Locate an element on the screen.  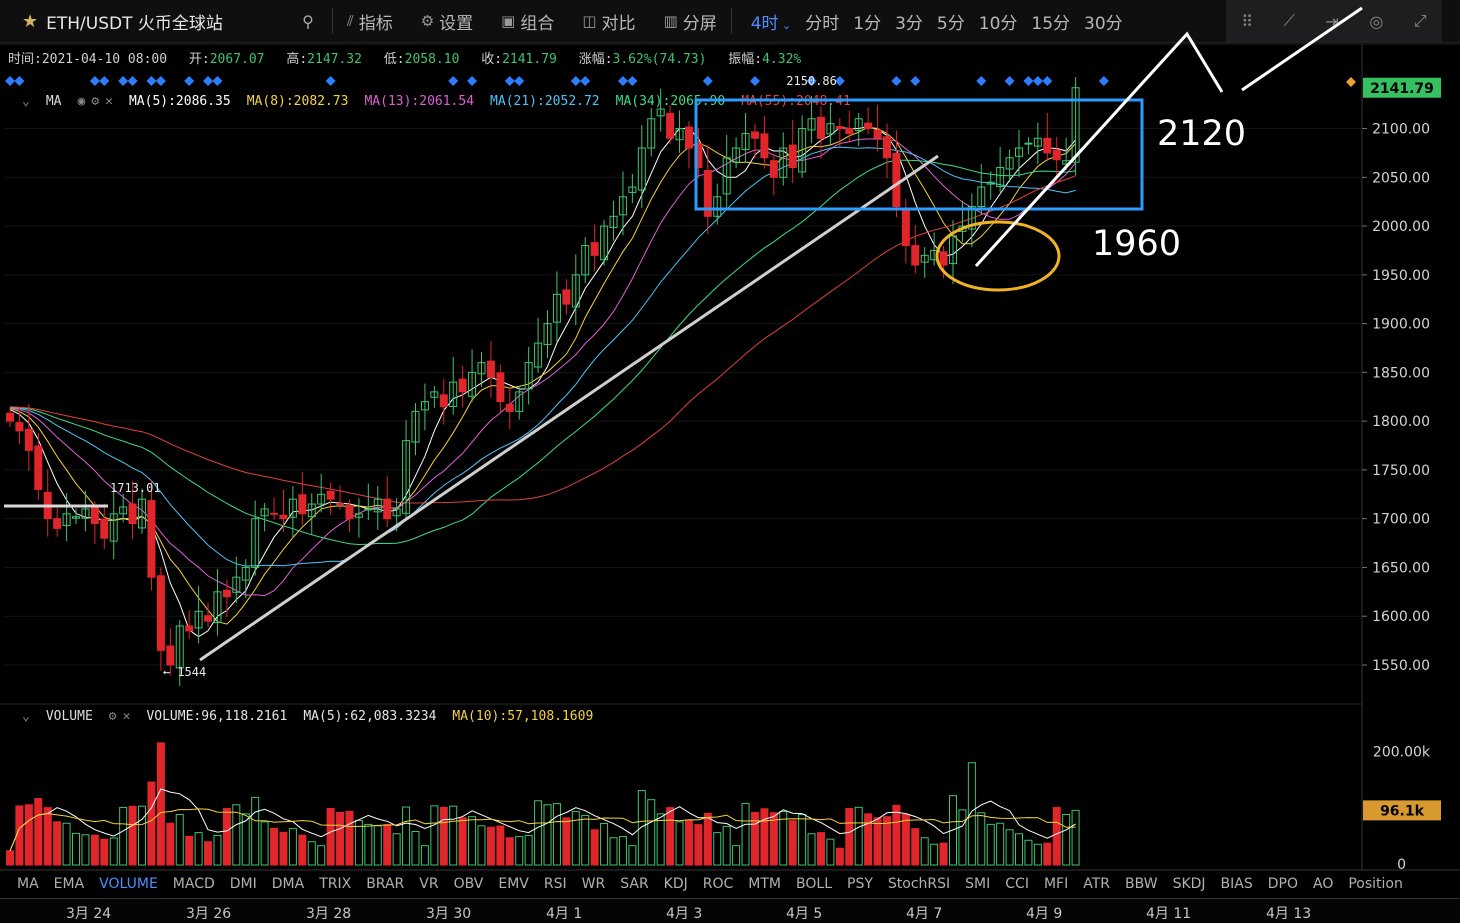
combine-label: 组合 is located at coordinates (537, 23).